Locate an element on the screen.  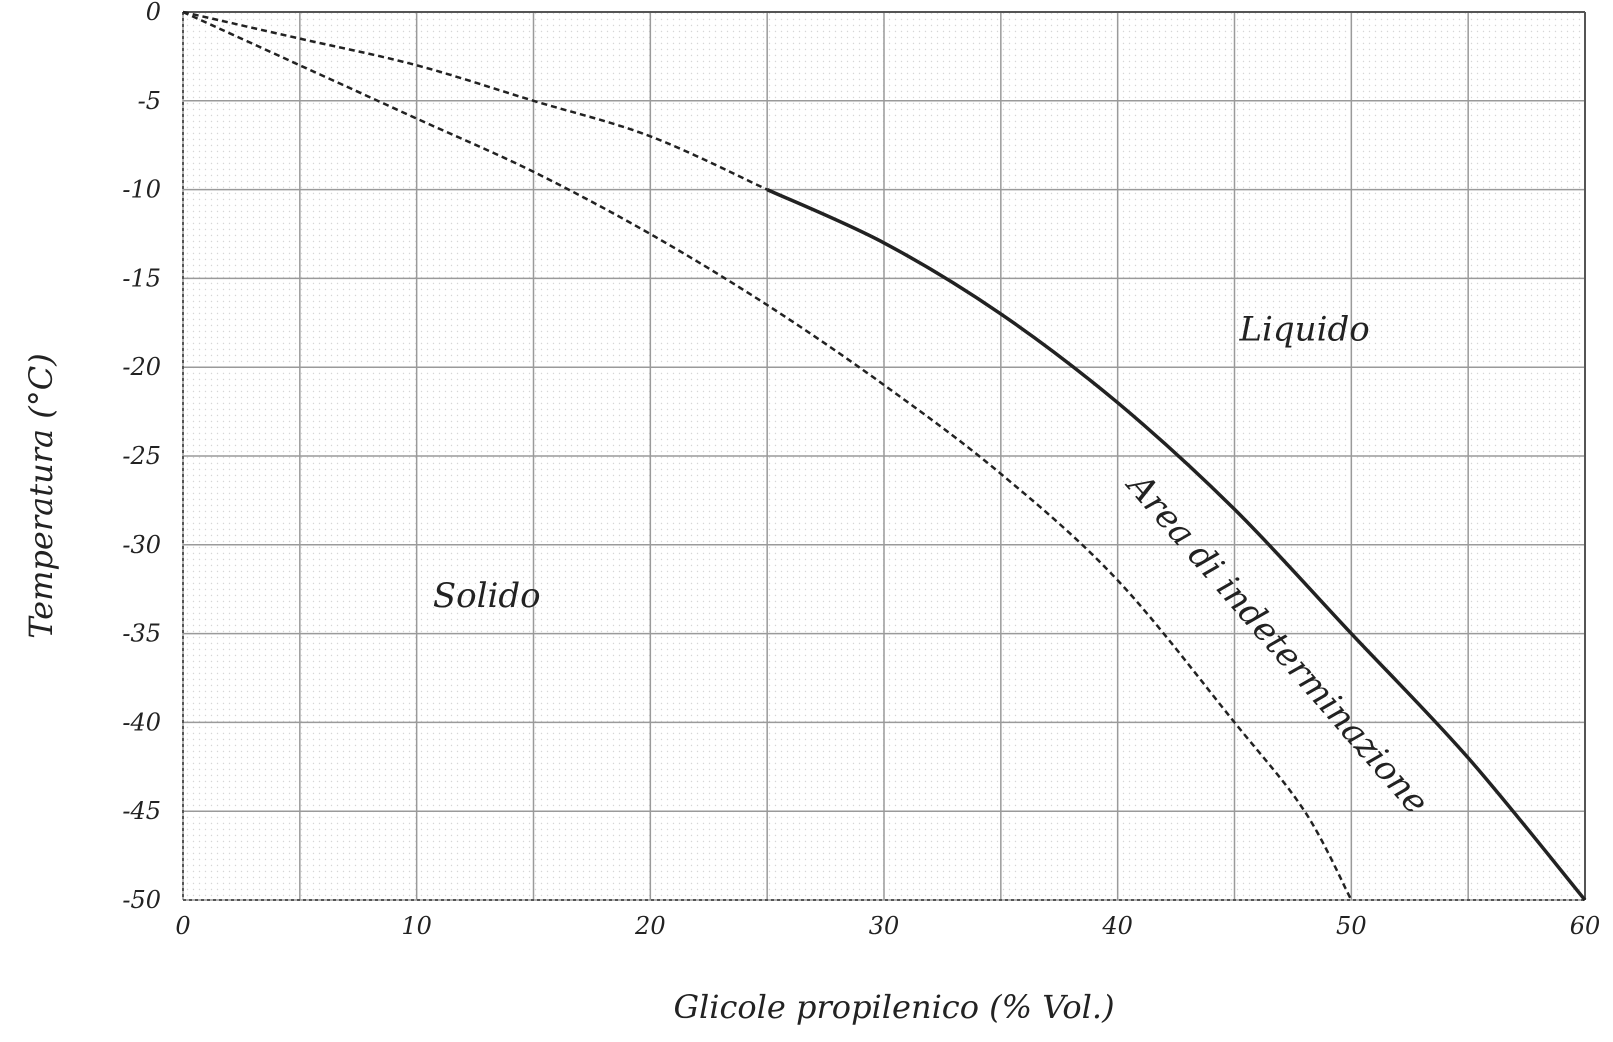
x-tick-label: 10 is located at coordinates (416, 926).